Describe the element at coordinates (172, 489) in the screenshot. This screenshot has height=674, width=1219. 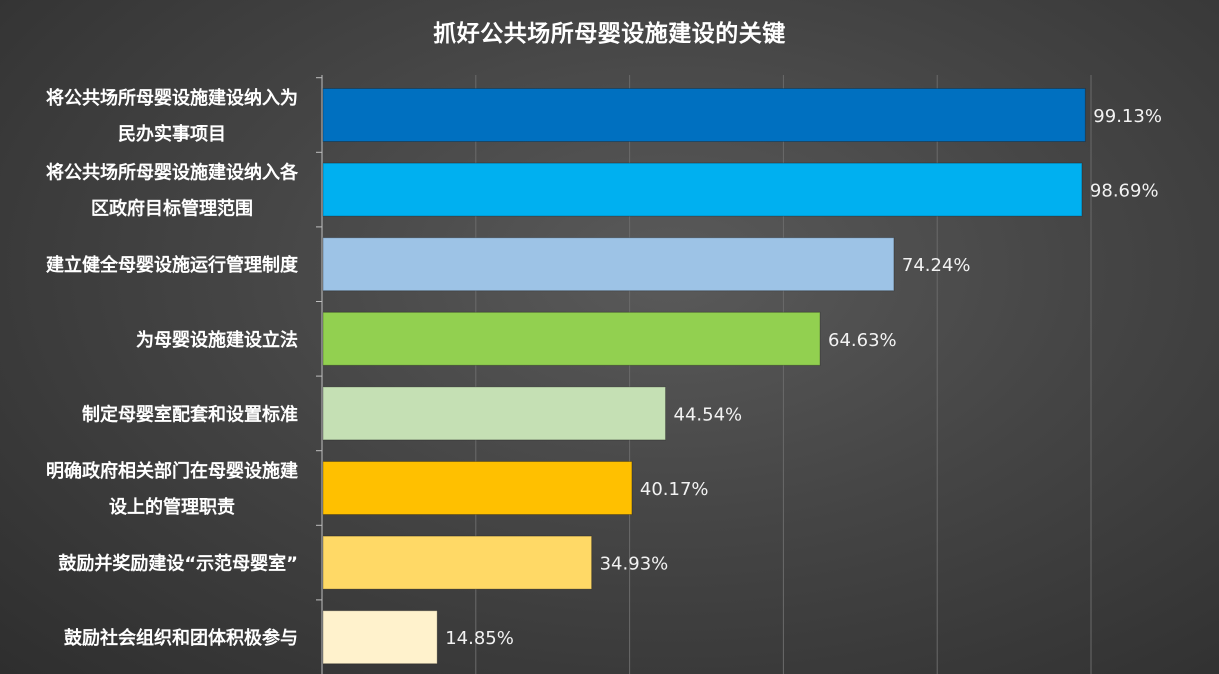
I see `category-label: 明确政府相关部门在母婴设施建设上的管理职责` at that location.